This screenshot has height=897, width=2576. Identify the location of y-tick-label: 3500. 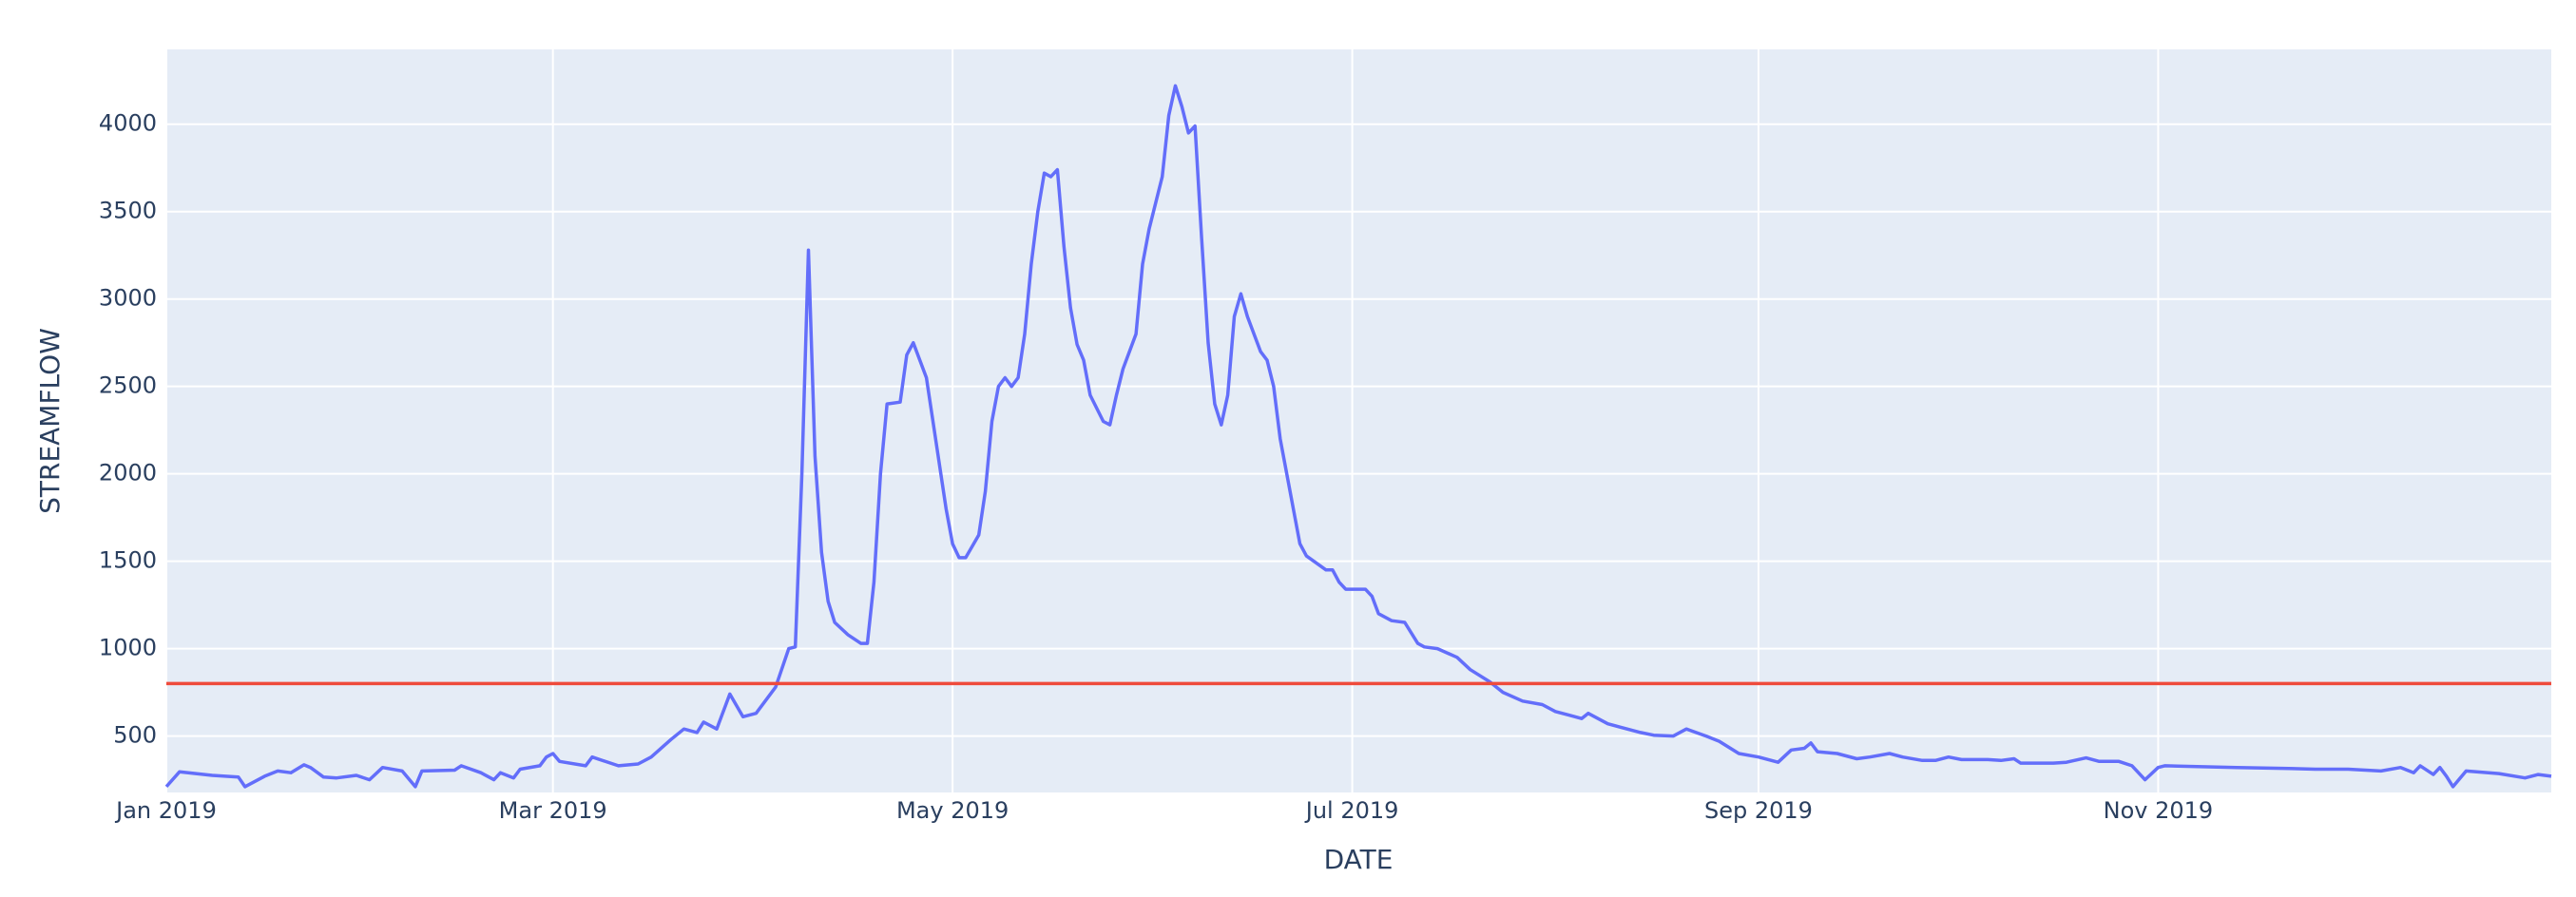
(128, 211).